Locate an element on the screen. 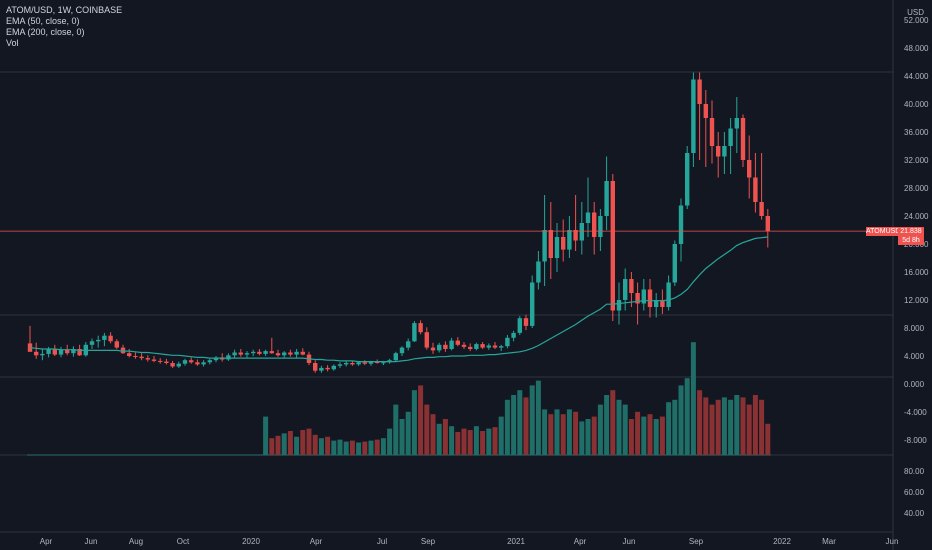 This screenshot has width=932, height=550. x-tick-label: 2021 is located at coordinates (516, 541).